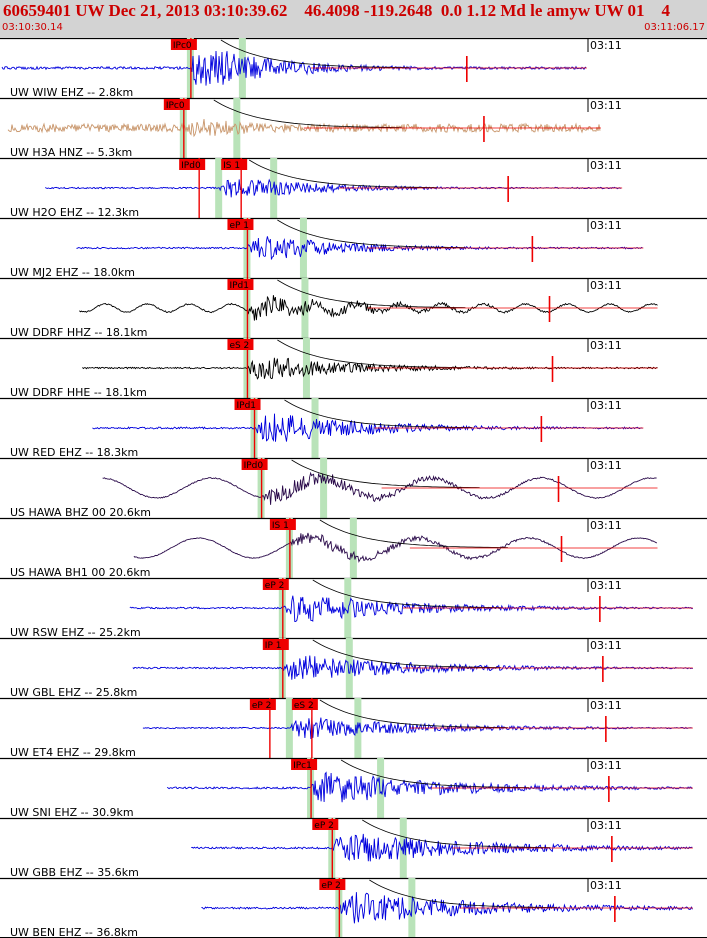 The height and width of the screenshot is (938, 707). I want to click on pick-label: IP 1, so click(273, 646).